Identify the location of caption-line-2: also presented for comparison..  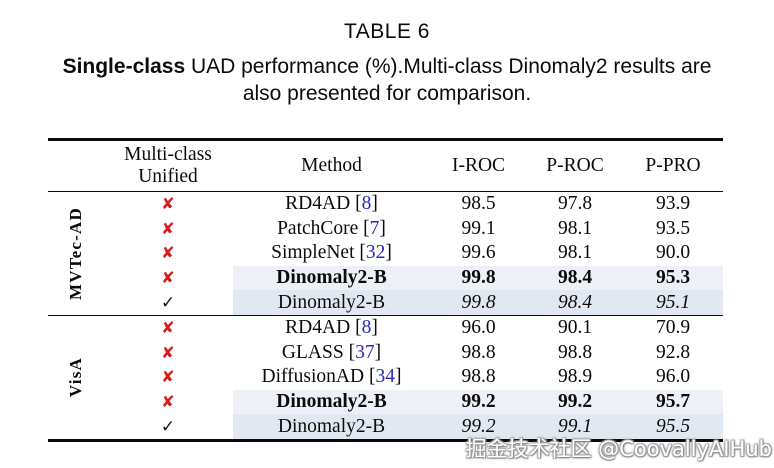
(387, 93).